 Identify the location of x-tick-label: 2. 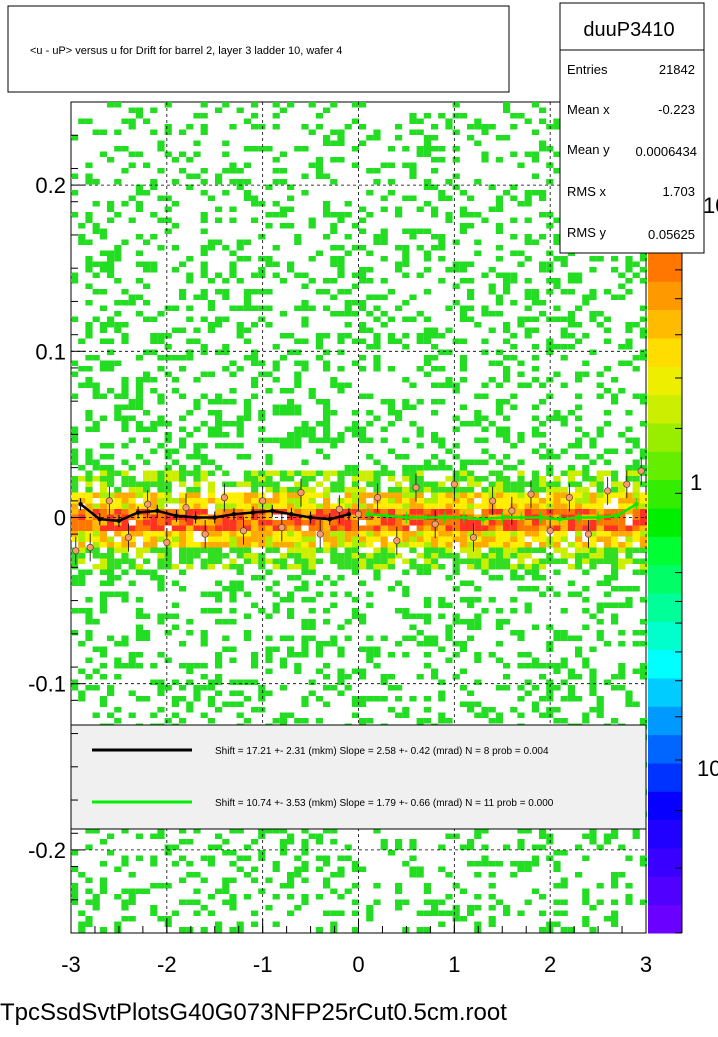
(550, 964).